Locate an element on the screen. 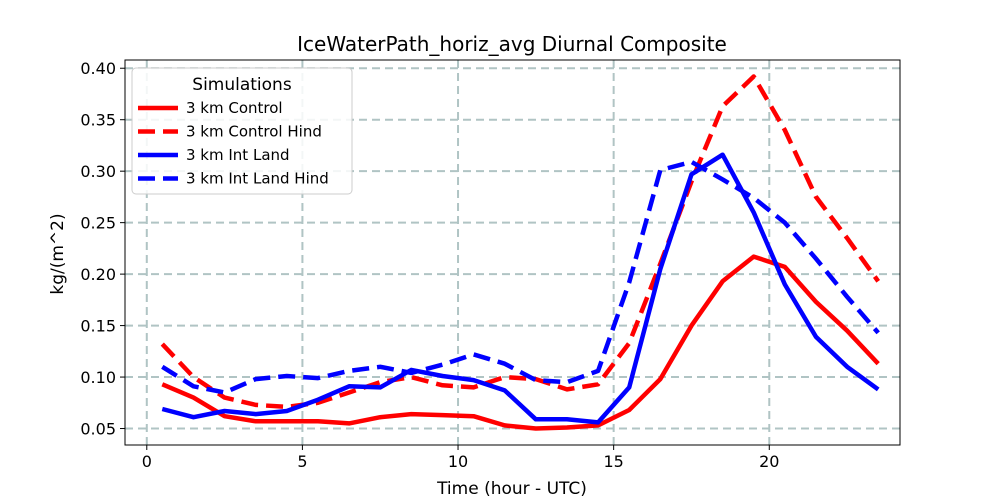 The image size is (1000, 500). x-tick-label: 10 is located at coordinates (458, 461).